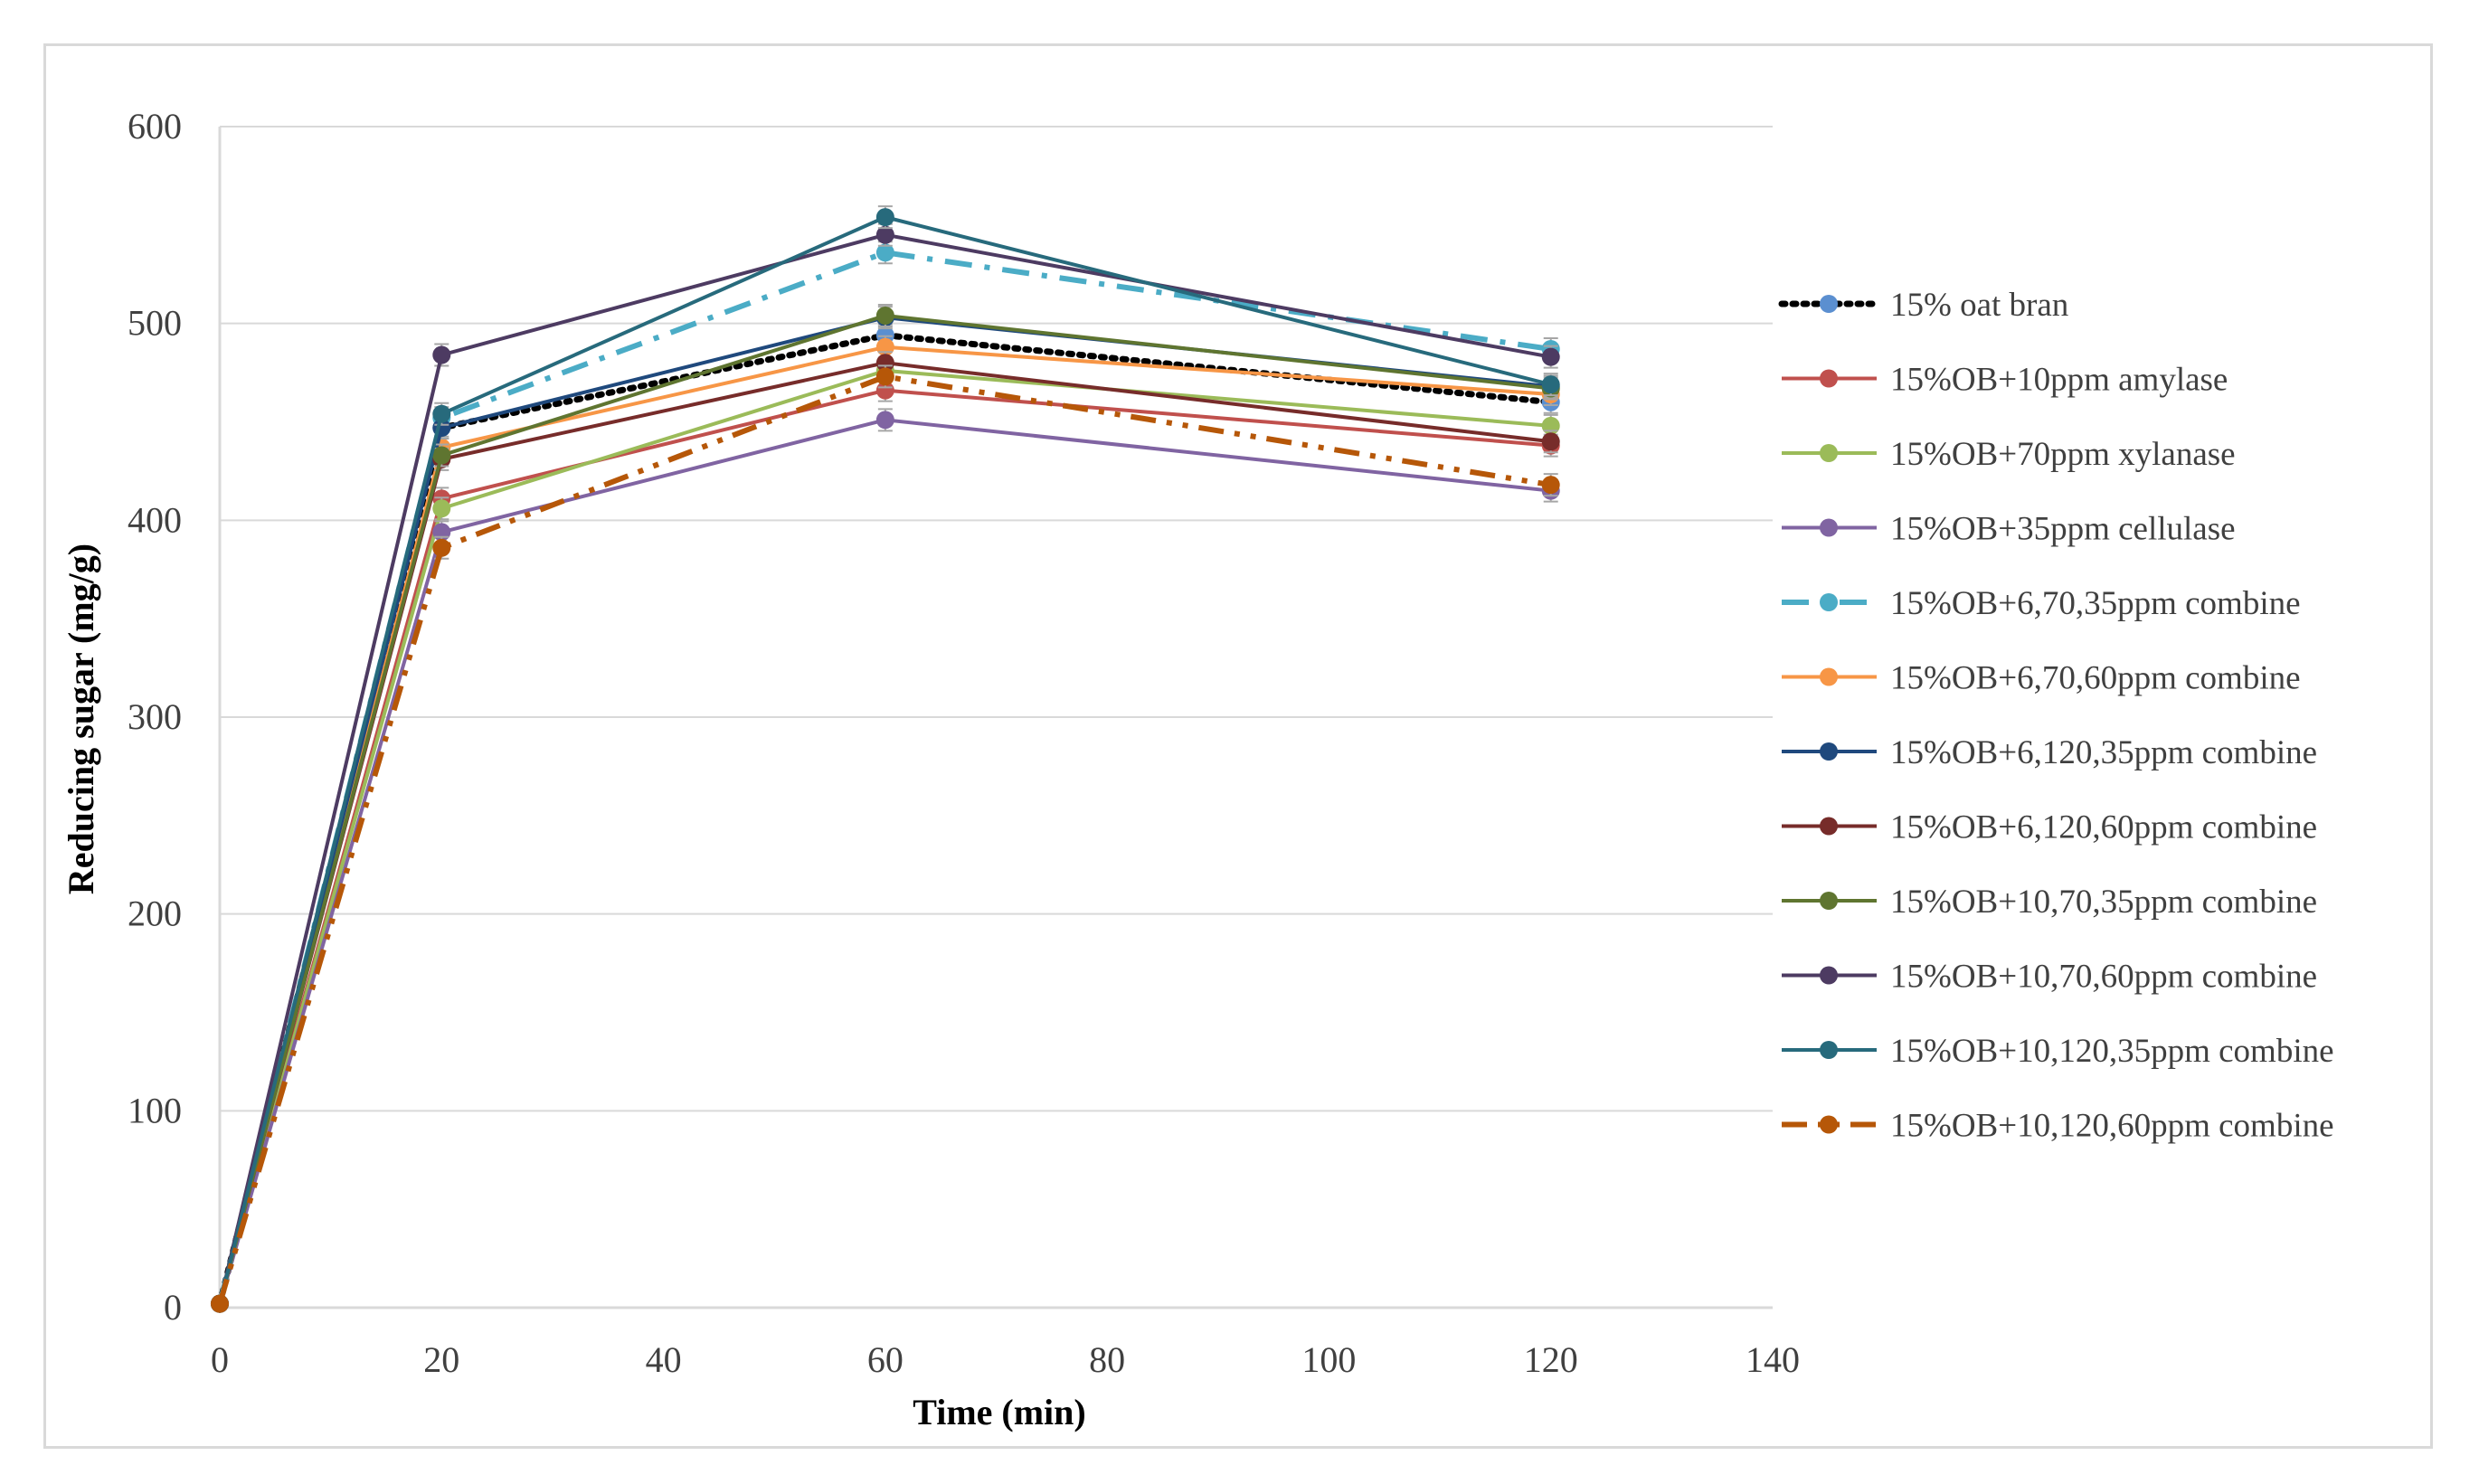 Image resolution: width=2479 pixels, height=1484 pixels. I want to click on x-axis-title: Time (min), so click(999, 1412).